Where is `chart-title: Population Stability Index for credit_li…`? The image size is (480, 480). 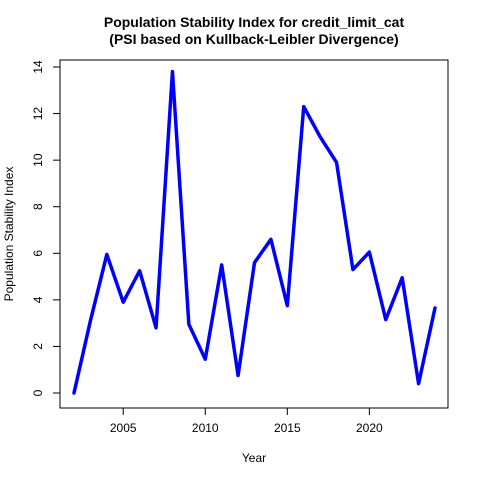 chart-title: Population Stability Index for credit_li… is located at coordinates (254, 22).